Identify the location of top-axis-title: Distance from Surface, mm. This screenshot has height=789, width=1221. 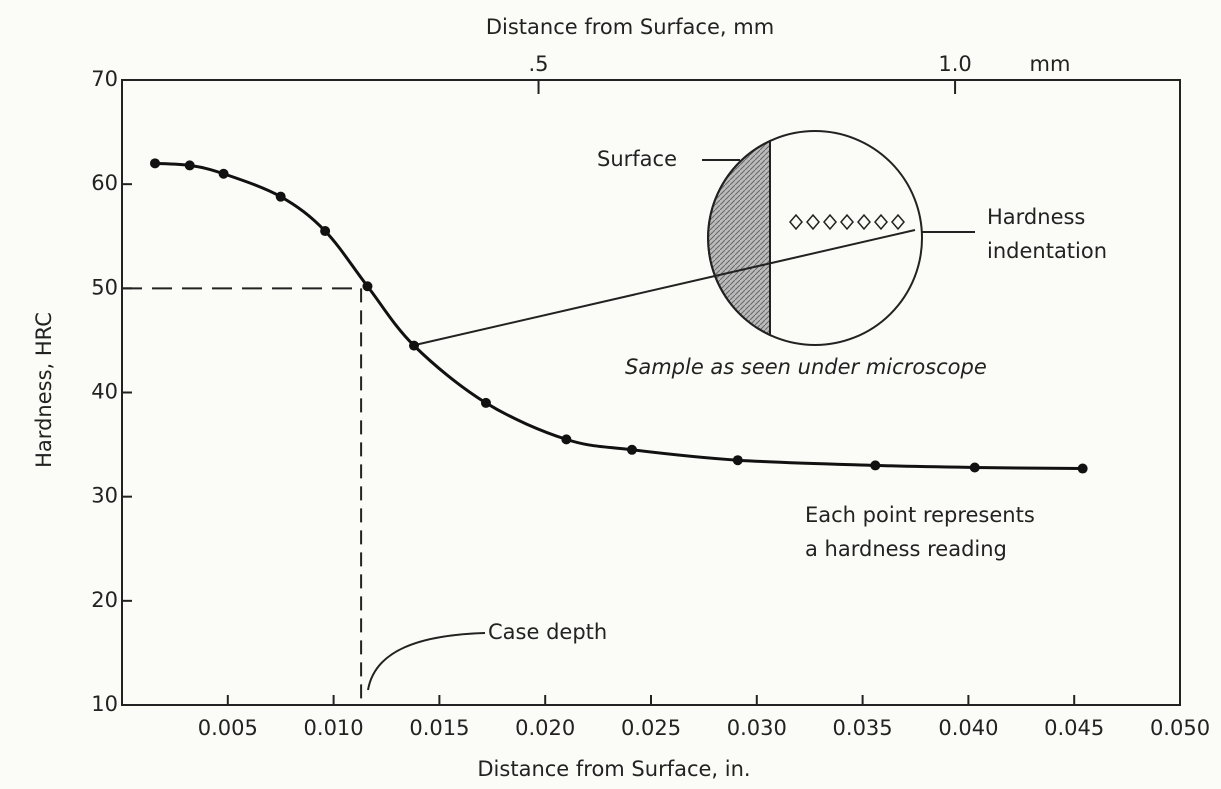
(630, 27).